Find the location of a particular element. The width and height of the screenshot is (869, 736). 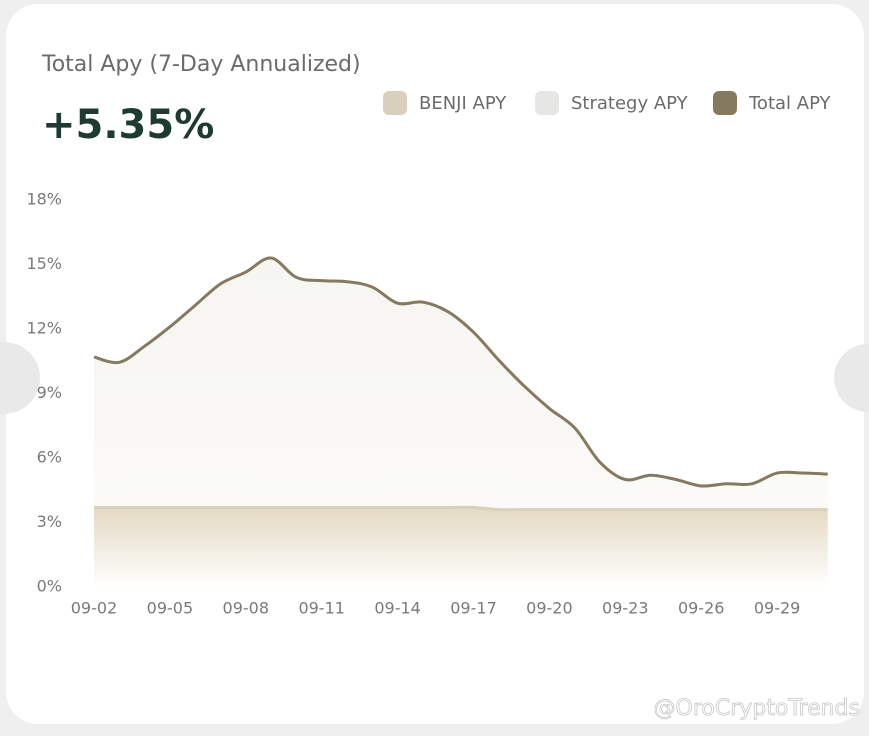

watermark: @OroCryptoTrends is located at coordinates (757, 708).